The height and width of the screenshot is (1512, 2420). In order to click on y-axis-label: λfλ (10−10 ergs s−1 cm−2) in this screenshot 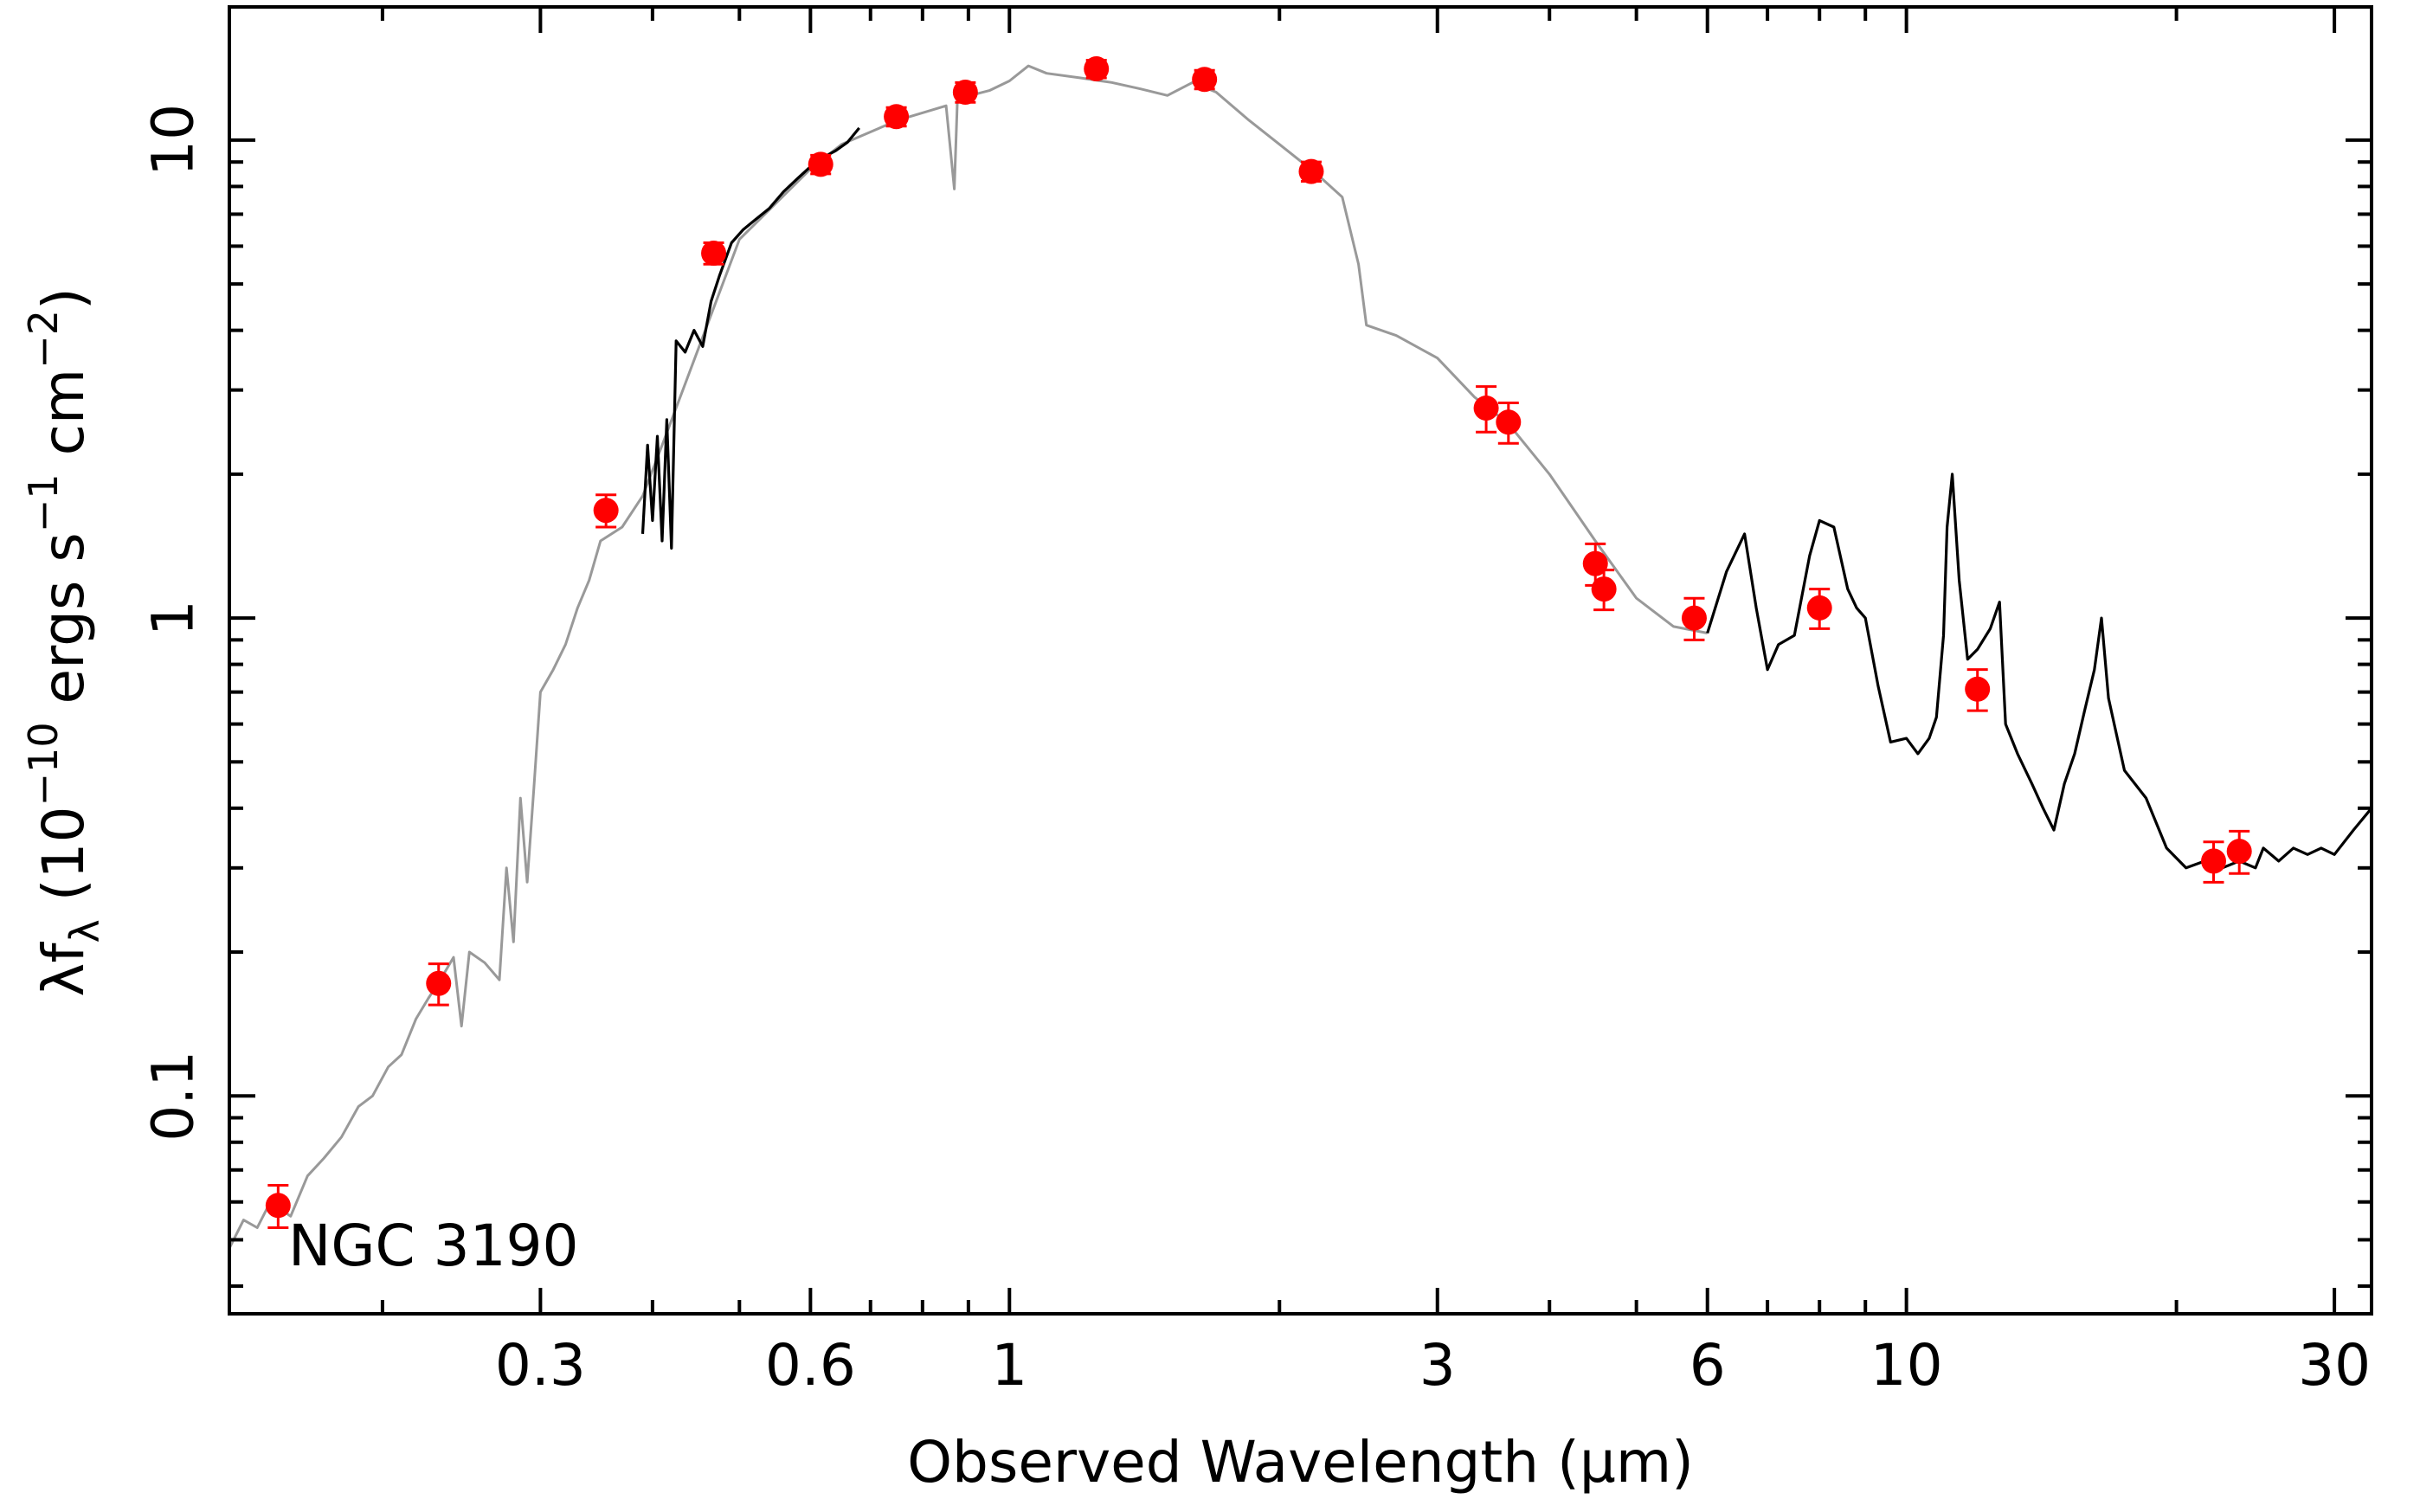, I will do `click(64, 641)`.